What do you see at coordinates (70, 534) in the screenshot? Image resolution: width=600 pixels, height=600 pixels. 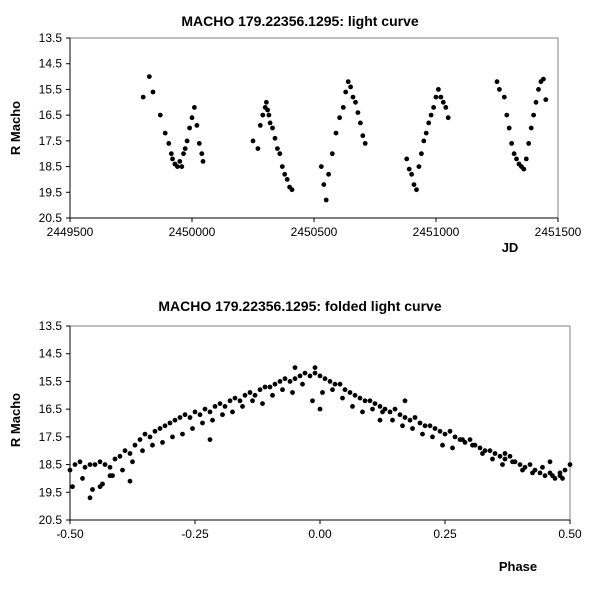 I see `folded-light-curve-x-tick-label: -0.50` at bounding box center [70, 534].